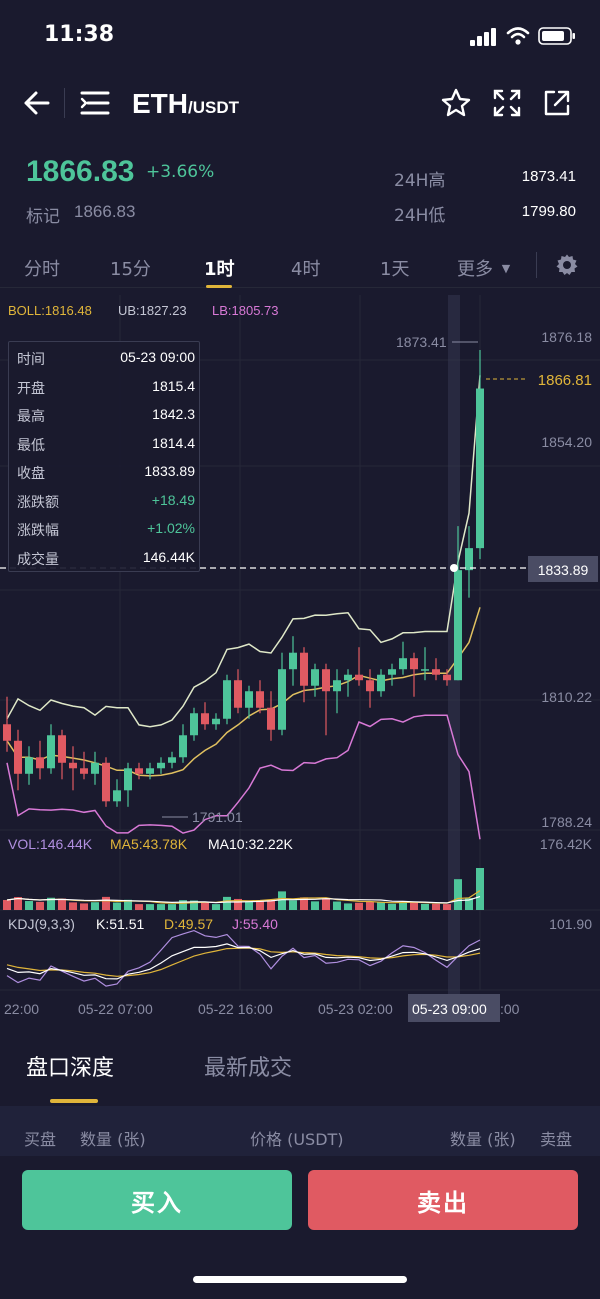  What do you see at coordinates (475, 269) in the screenshot?
I see `tab-more-label: 更多` at bounding box center [475, 269].